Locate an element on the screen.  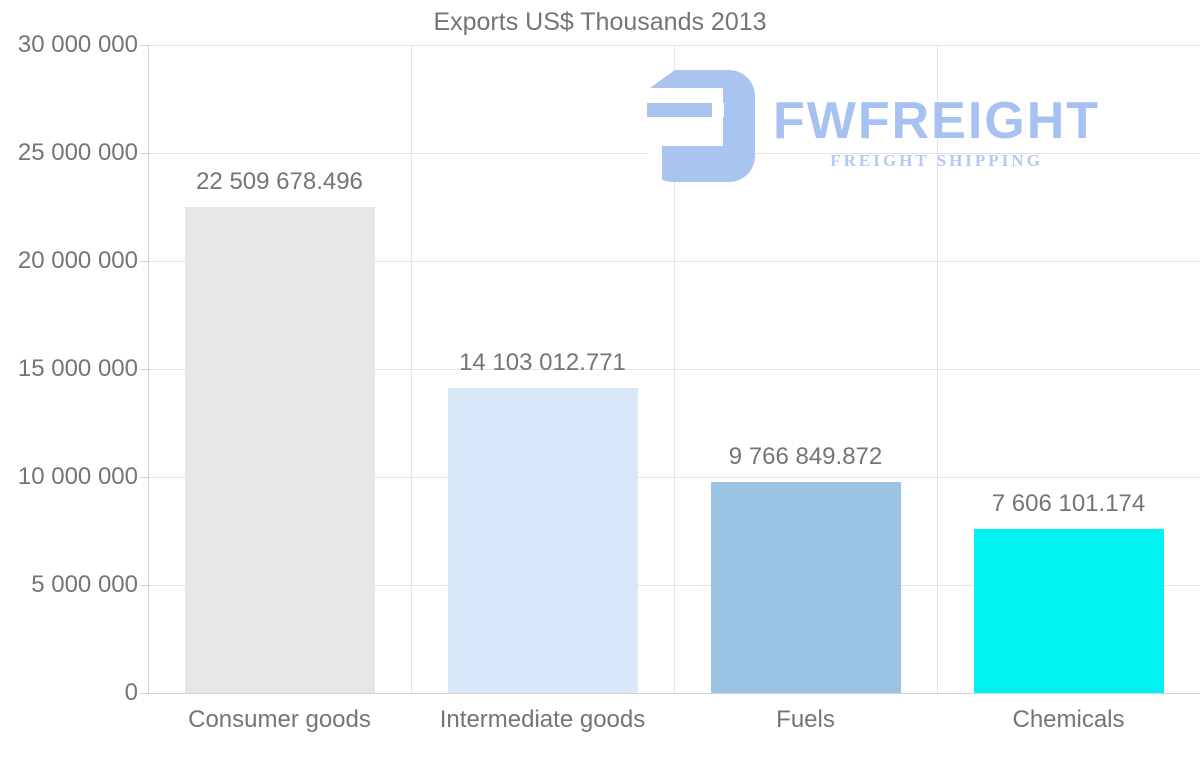
bar-value-label-chemicals: 7 606 101.174 is located at coordinates (1068, 503).